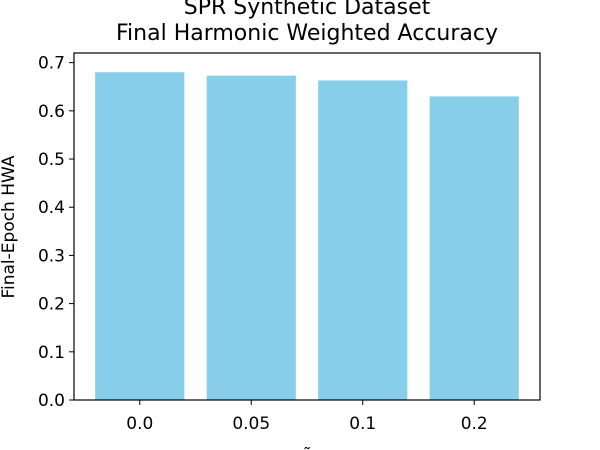  I want to click on x-axis-label: ñ, so click(307, 447).